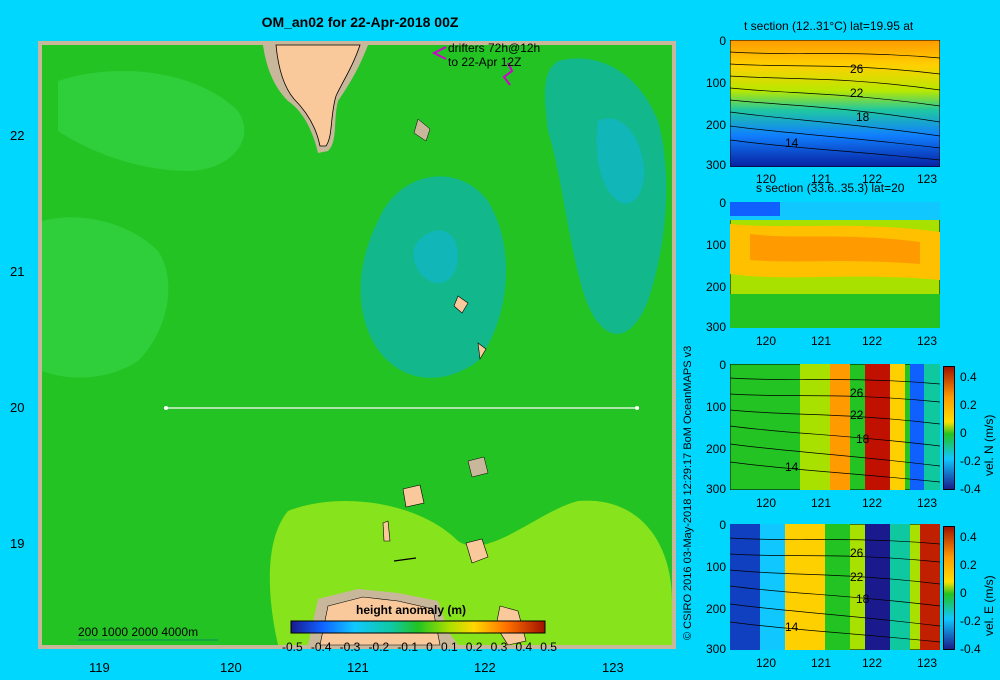 The width and height of the screenshot is (1000, 680). Describe the element at coordinates (407, 647) in the screenshot. I see `colorbar-label: -0.1` at that location.